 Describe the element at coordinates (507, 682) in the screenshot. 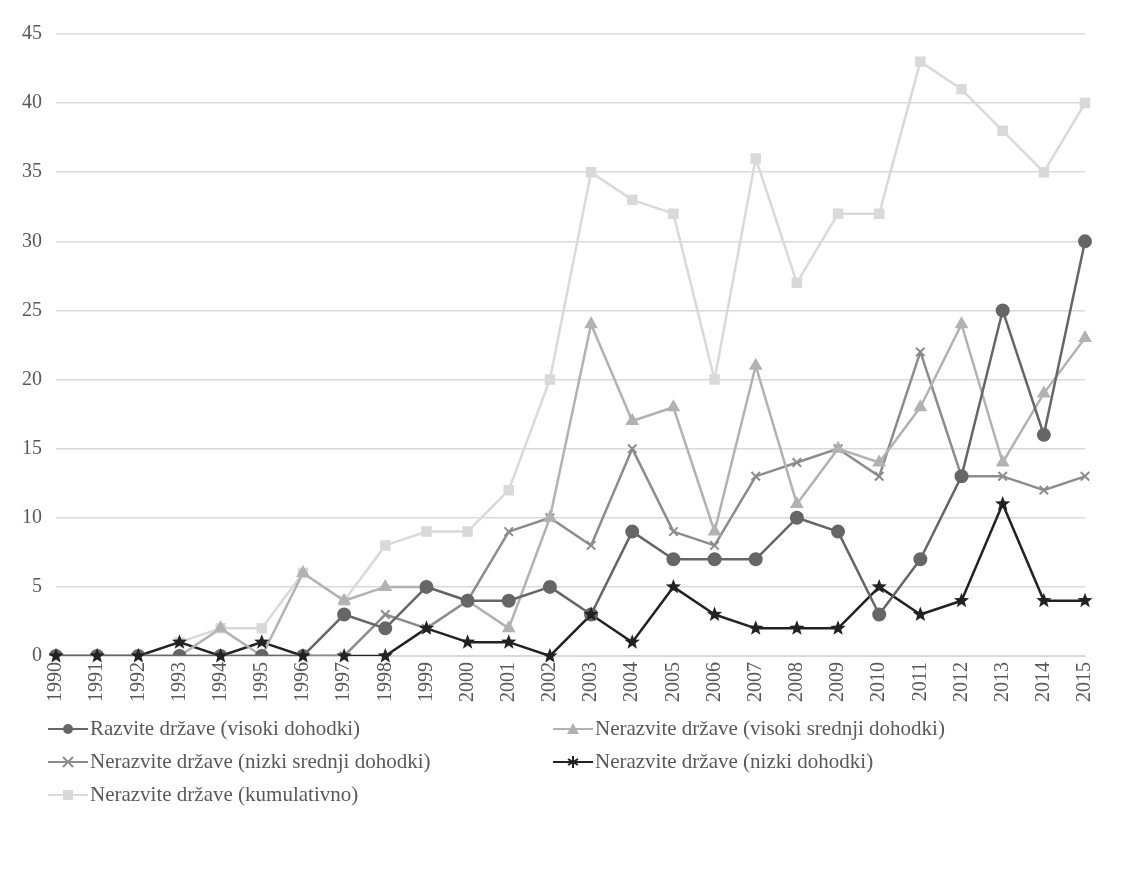

I see `x-tick-label: 2001` at that location.